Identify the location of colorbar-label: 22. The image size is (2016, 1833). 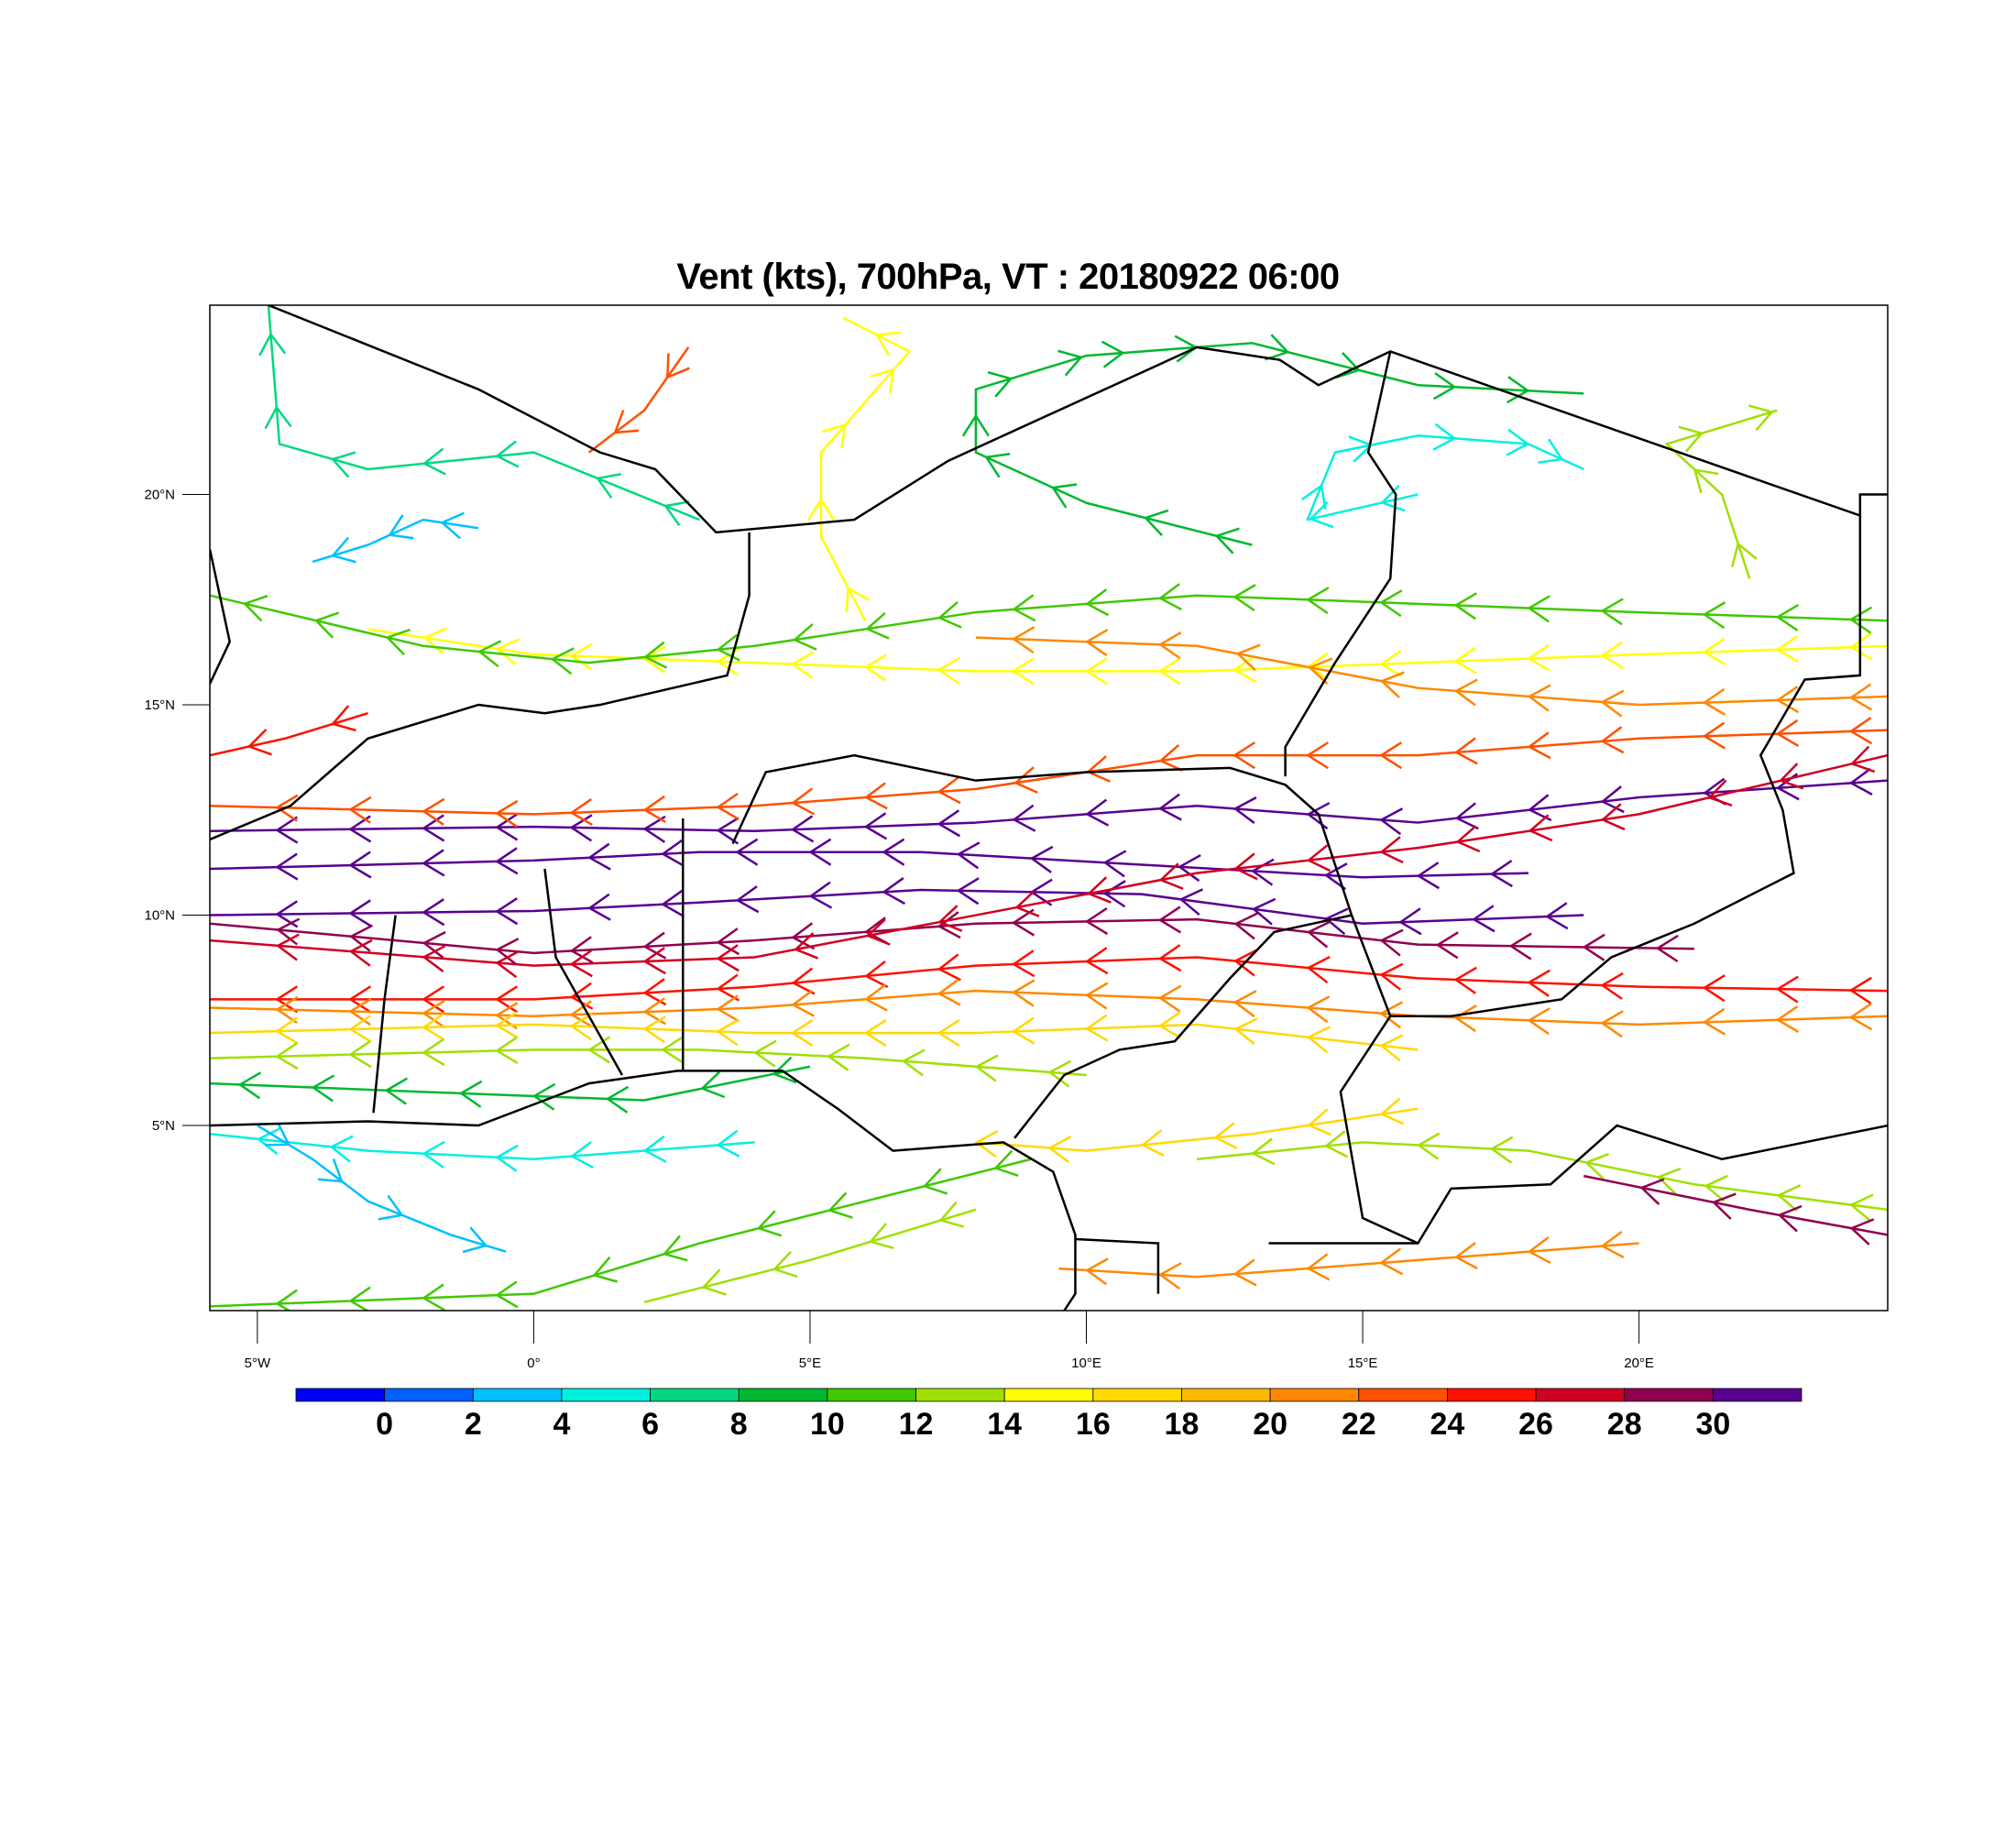
(1359, 1424).